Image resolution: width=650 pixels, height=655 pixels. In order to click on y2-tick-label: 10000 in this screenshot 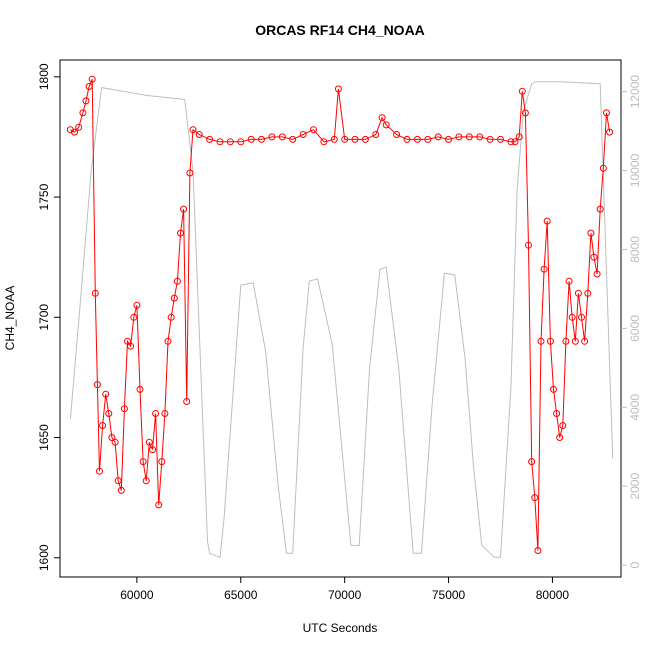, I will do `click(635, 170)`.